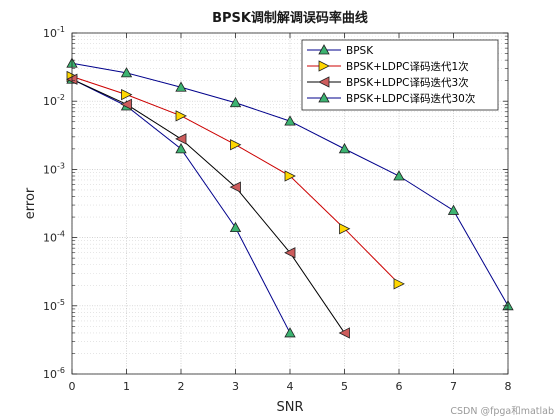  I want to click on legend-entry-4: BPSK+LDPC译码迭代30次, so click(391, 98).